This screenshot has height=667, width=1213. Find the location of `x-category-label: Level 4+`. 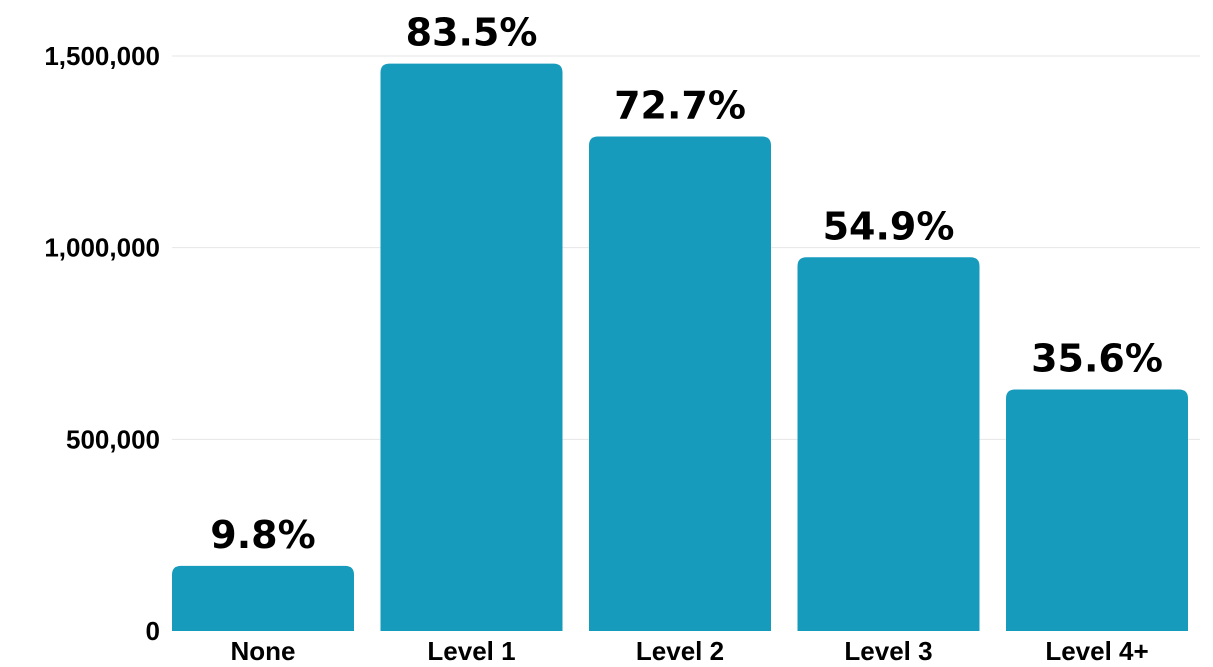

x-category-label: Level 4+ is located at coordinates (1096, 651).